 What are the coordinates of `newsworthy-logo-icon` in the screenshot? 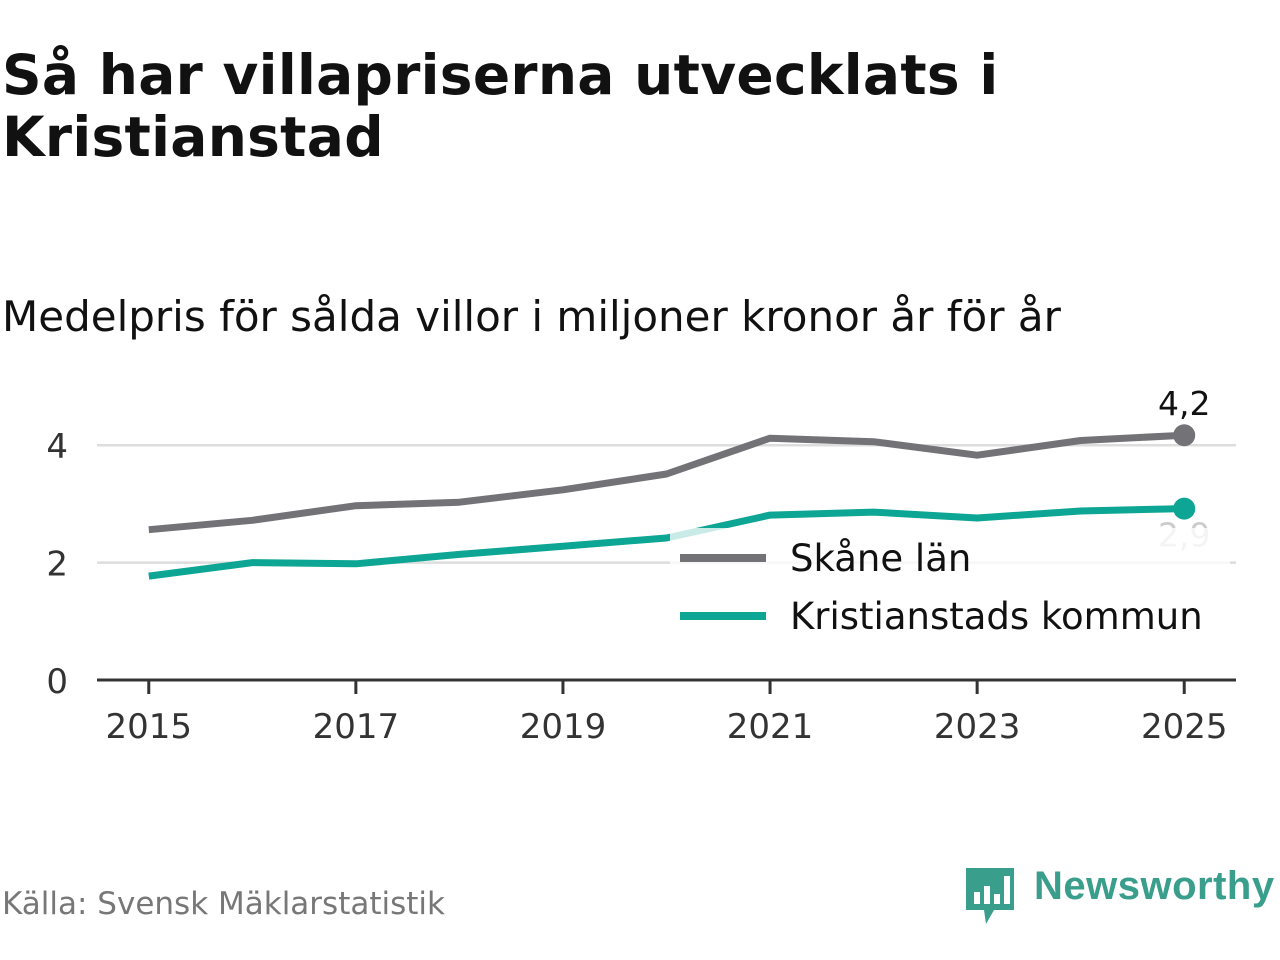 It's located at (990, 896).